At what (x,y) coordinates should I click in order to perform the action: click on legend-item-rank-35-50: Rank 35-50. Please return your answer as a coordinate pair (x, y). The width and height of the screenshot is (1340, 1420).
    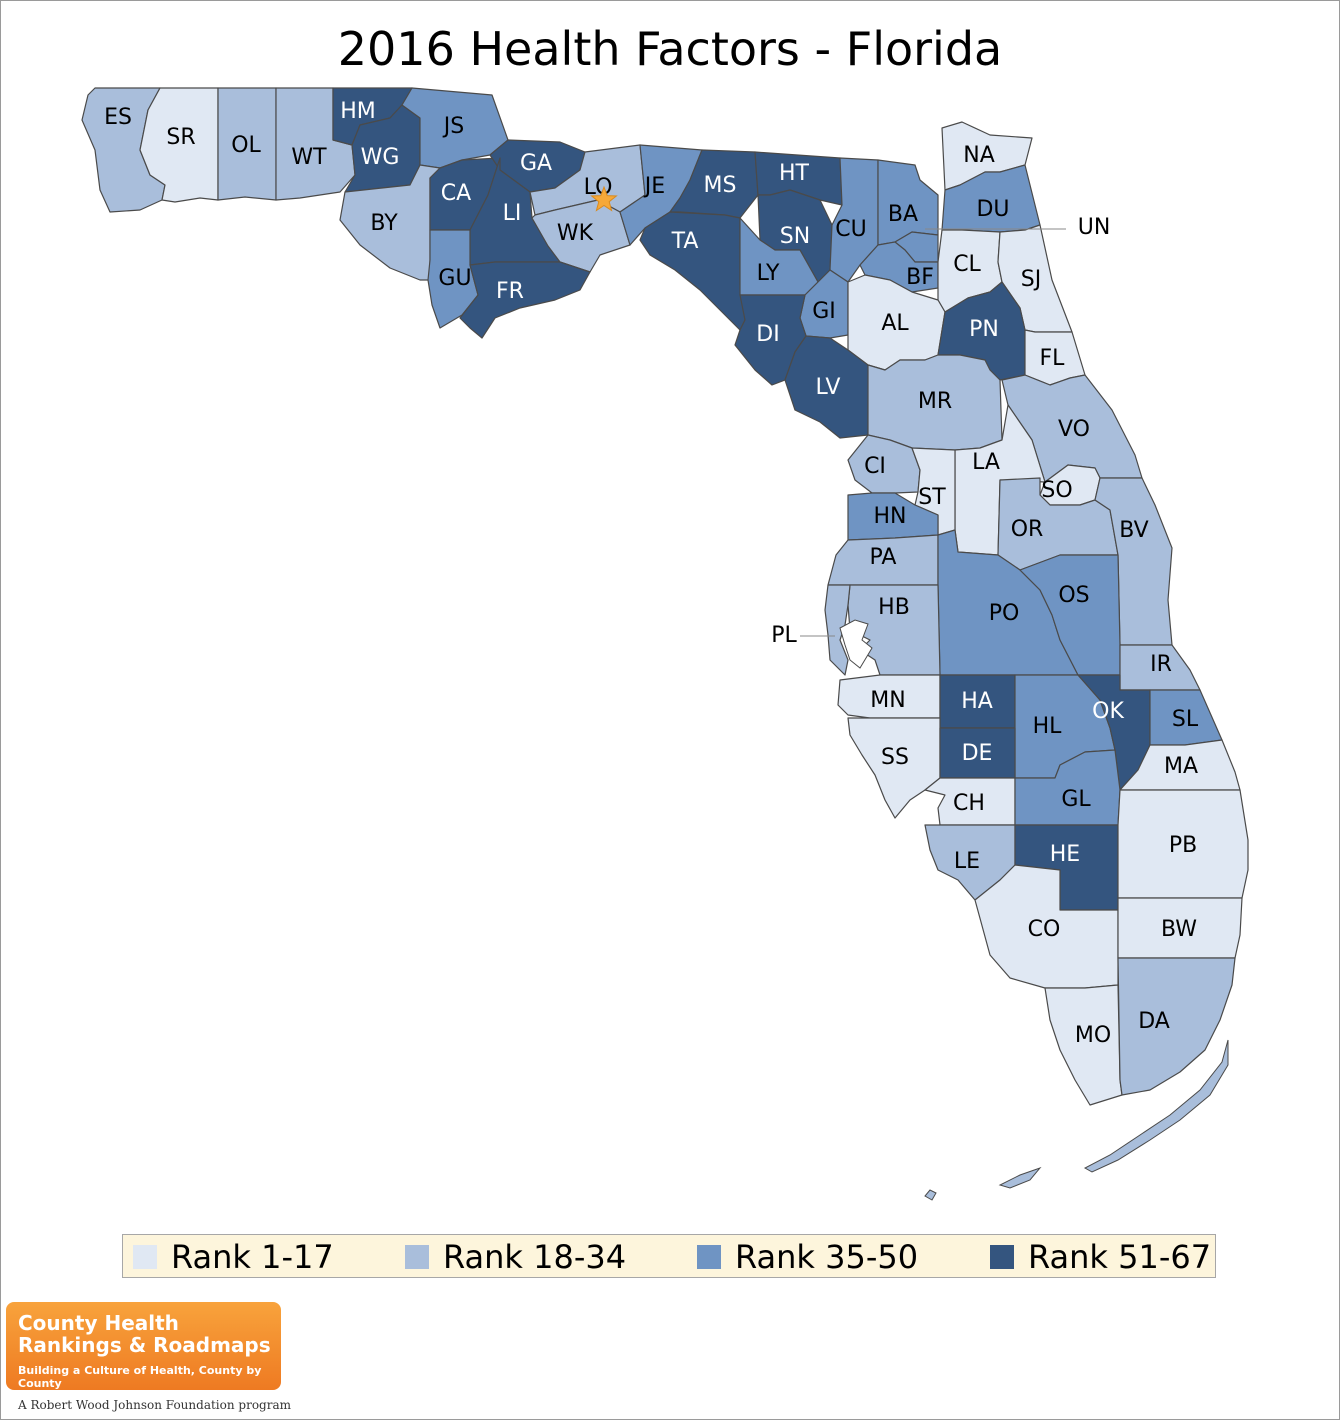
    Looking at the image, I should click on (807, 1257).